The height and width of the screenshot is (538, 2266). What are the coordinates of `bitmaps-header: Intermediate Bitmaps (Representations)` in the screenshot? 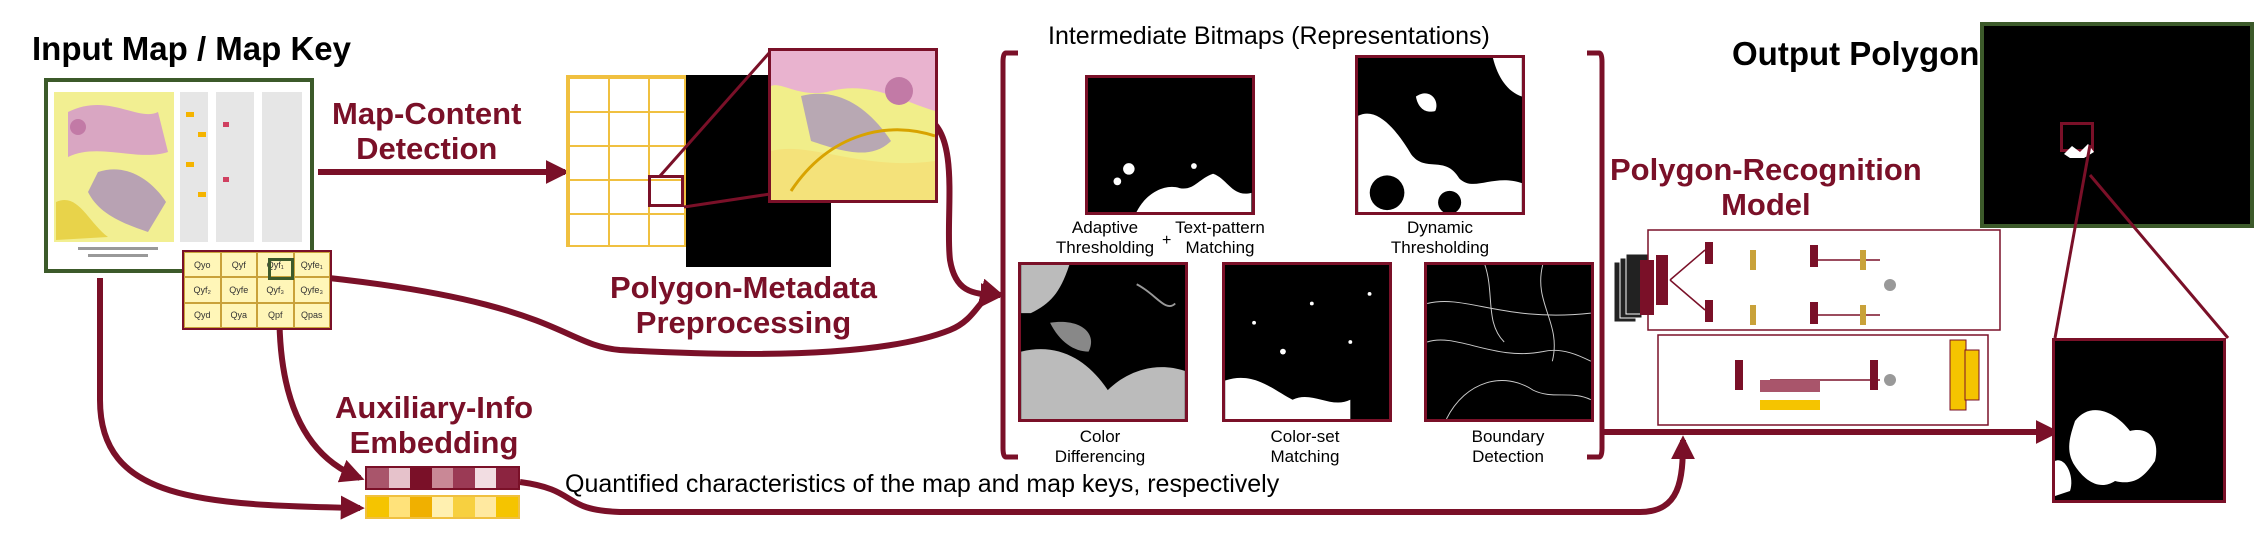 It's located at (1269, 36).